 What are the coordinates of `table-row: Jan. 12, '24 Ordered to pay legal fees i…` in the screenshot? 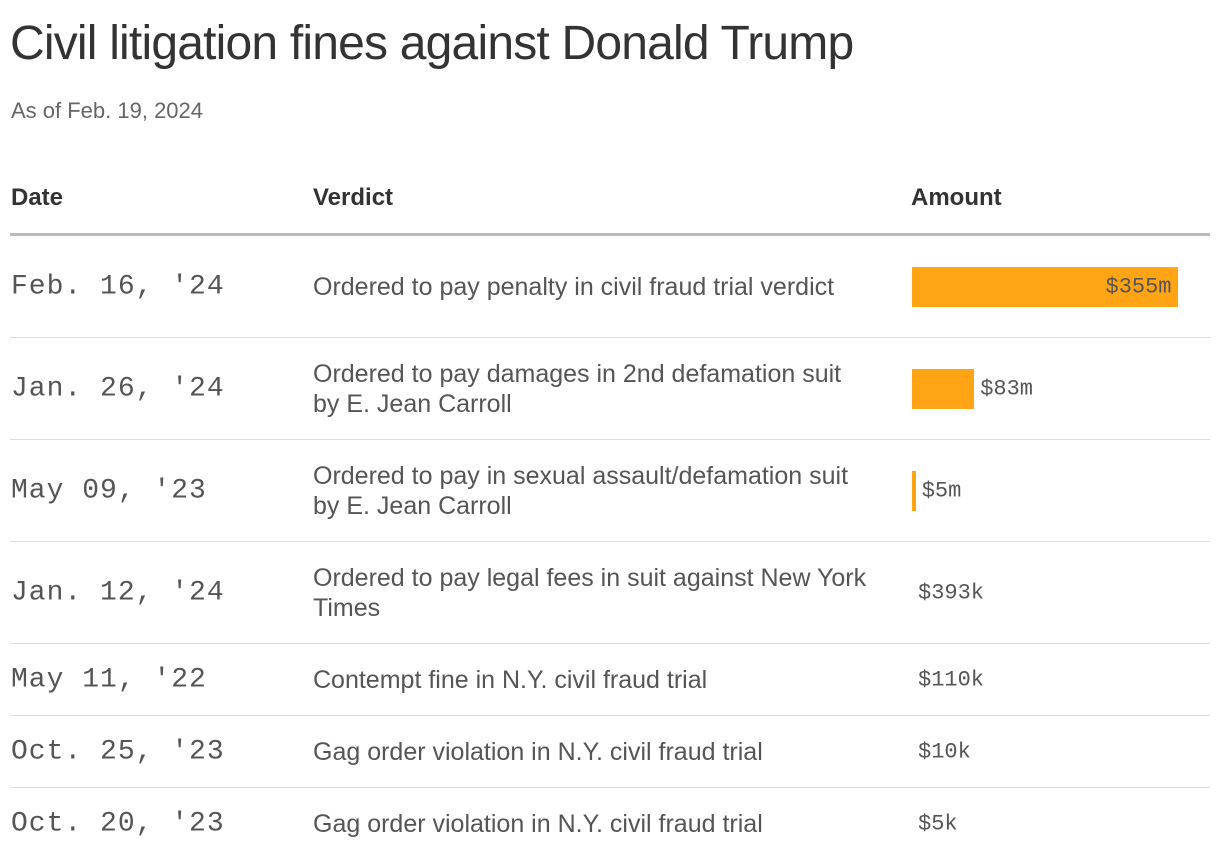 It's located at (610, 593).